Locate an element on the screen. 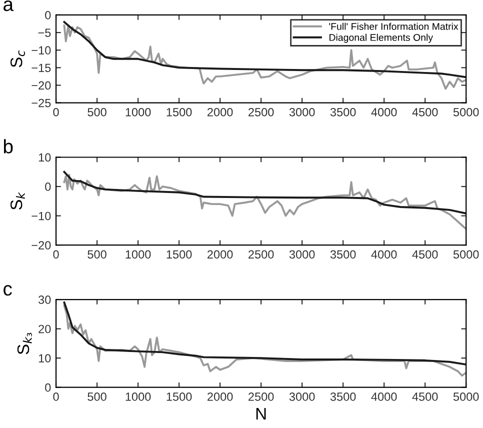  legend-label: Diagonal Elements Only is located at coordinates (382, 38).